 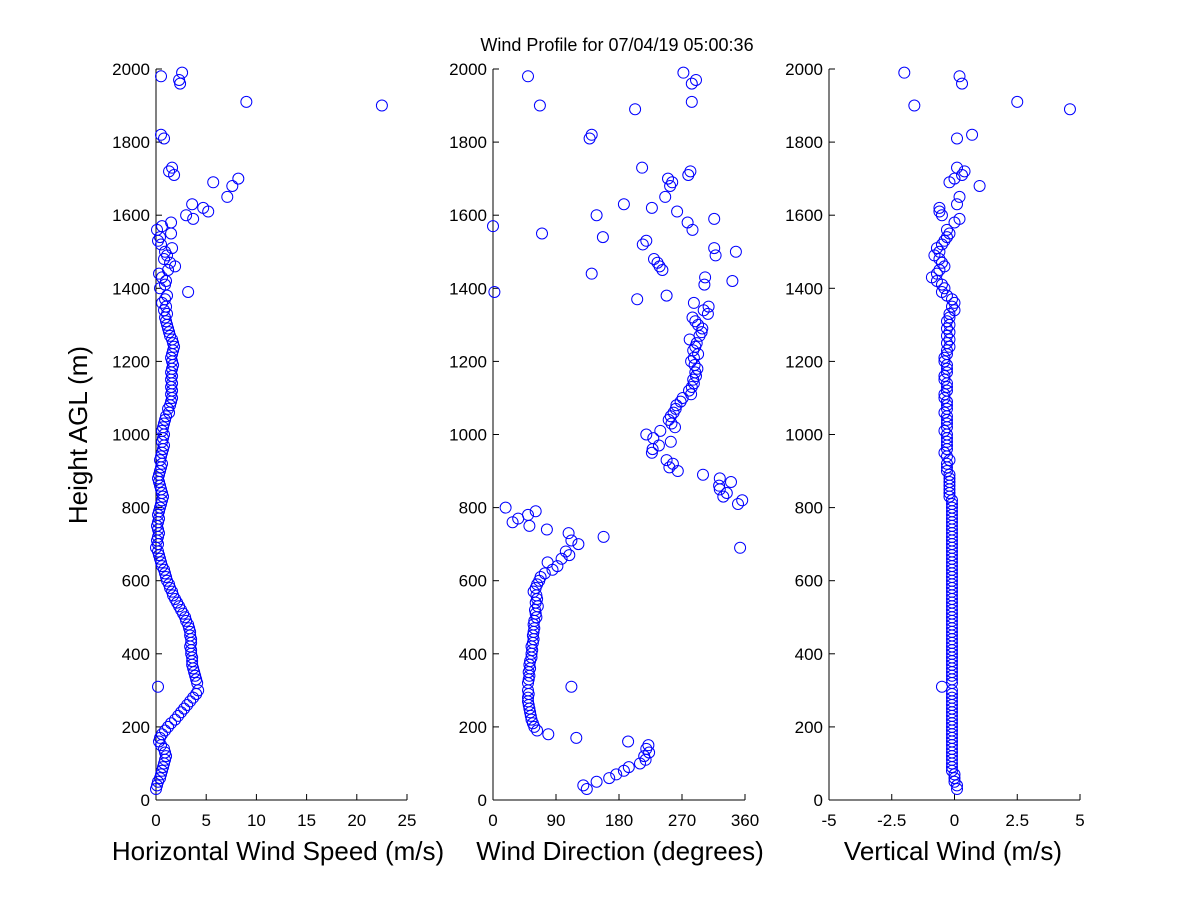 I want to click on direction-x-tick-label: 90, so click(x=556, y=820).